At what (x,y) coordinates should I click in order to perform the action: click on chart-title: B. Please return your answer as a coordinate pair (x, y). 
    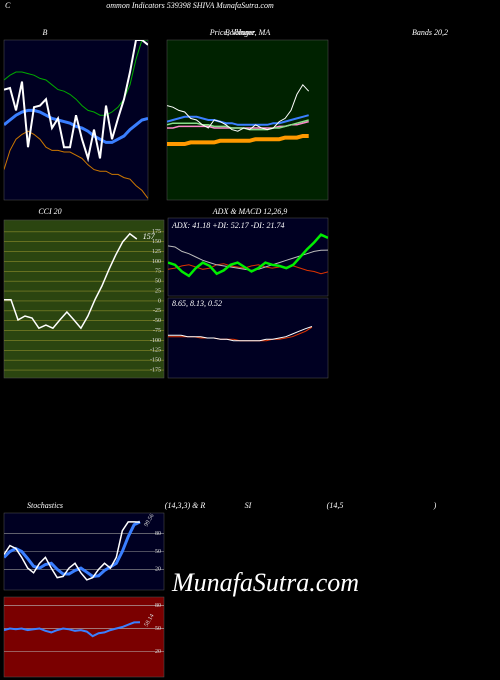
    Looking at the image, I should click on (45, 32).